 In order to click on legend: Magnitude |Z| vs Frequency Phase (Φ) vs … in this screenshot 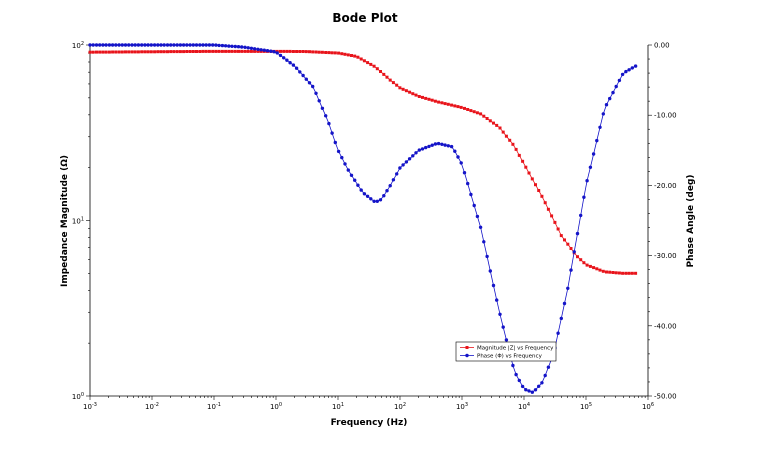, I will do `click(506, 351)`.